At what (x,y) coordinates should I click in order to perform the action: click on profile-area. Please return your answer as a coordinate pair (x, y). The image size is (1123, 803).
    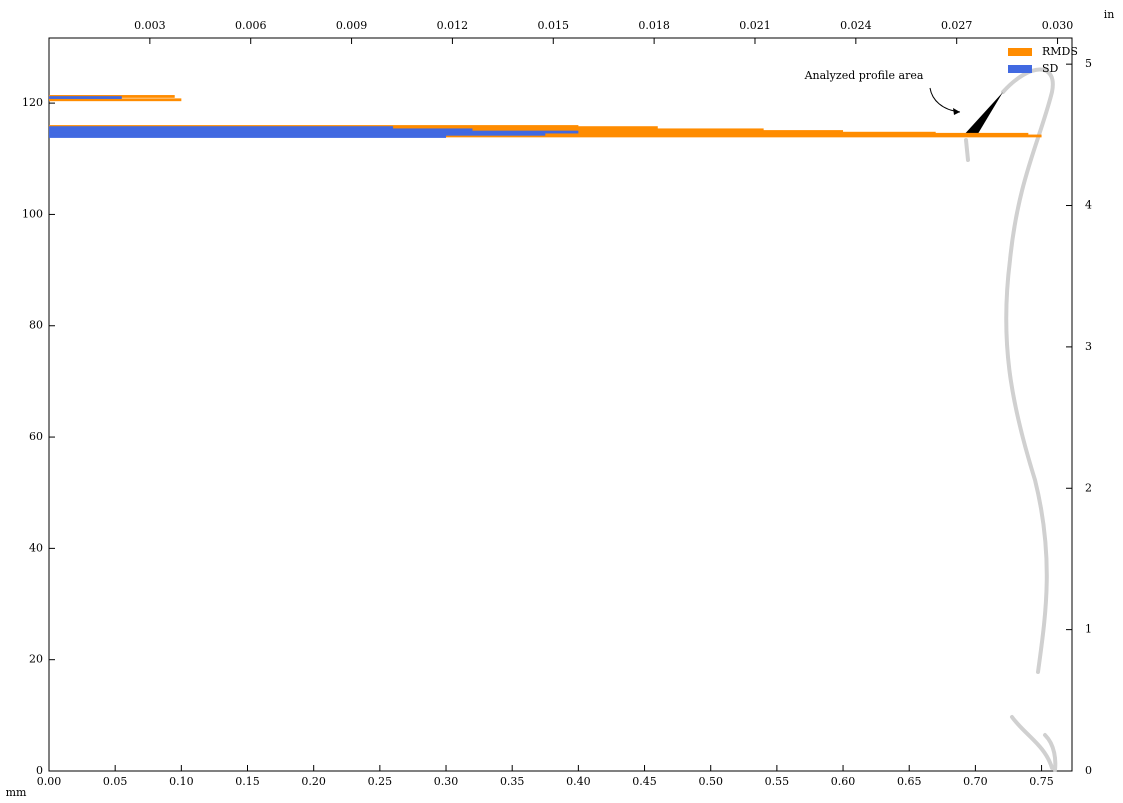
    Looking at the image, I should click on (982, 114).